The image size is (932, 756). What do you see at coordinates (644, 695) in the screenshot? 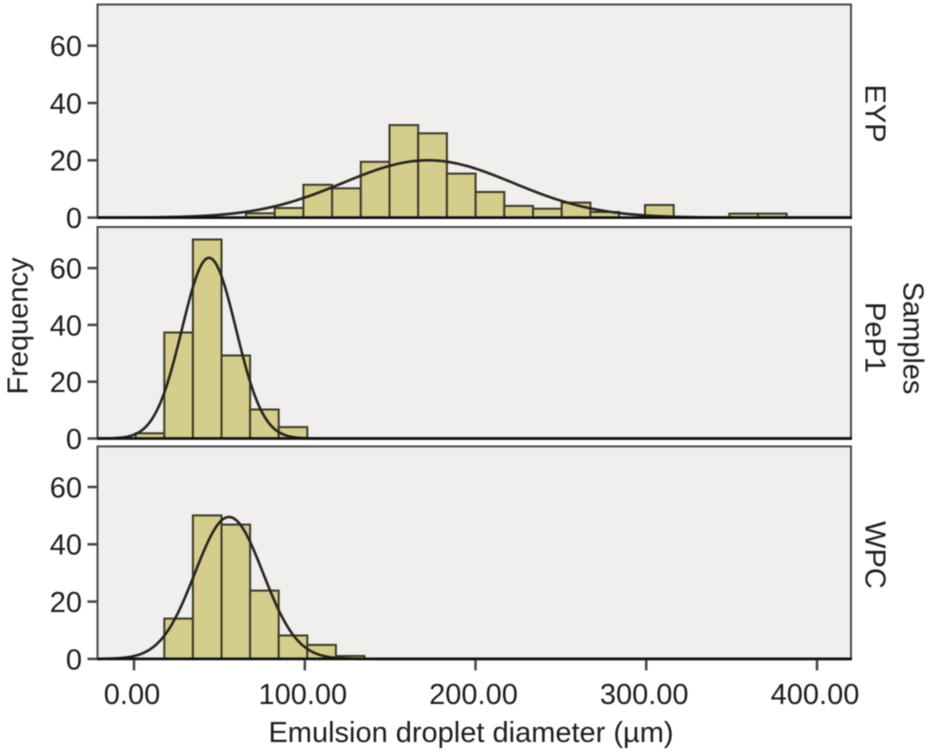
I see `svg-text: 300.00` at bounding box center [644, 695].